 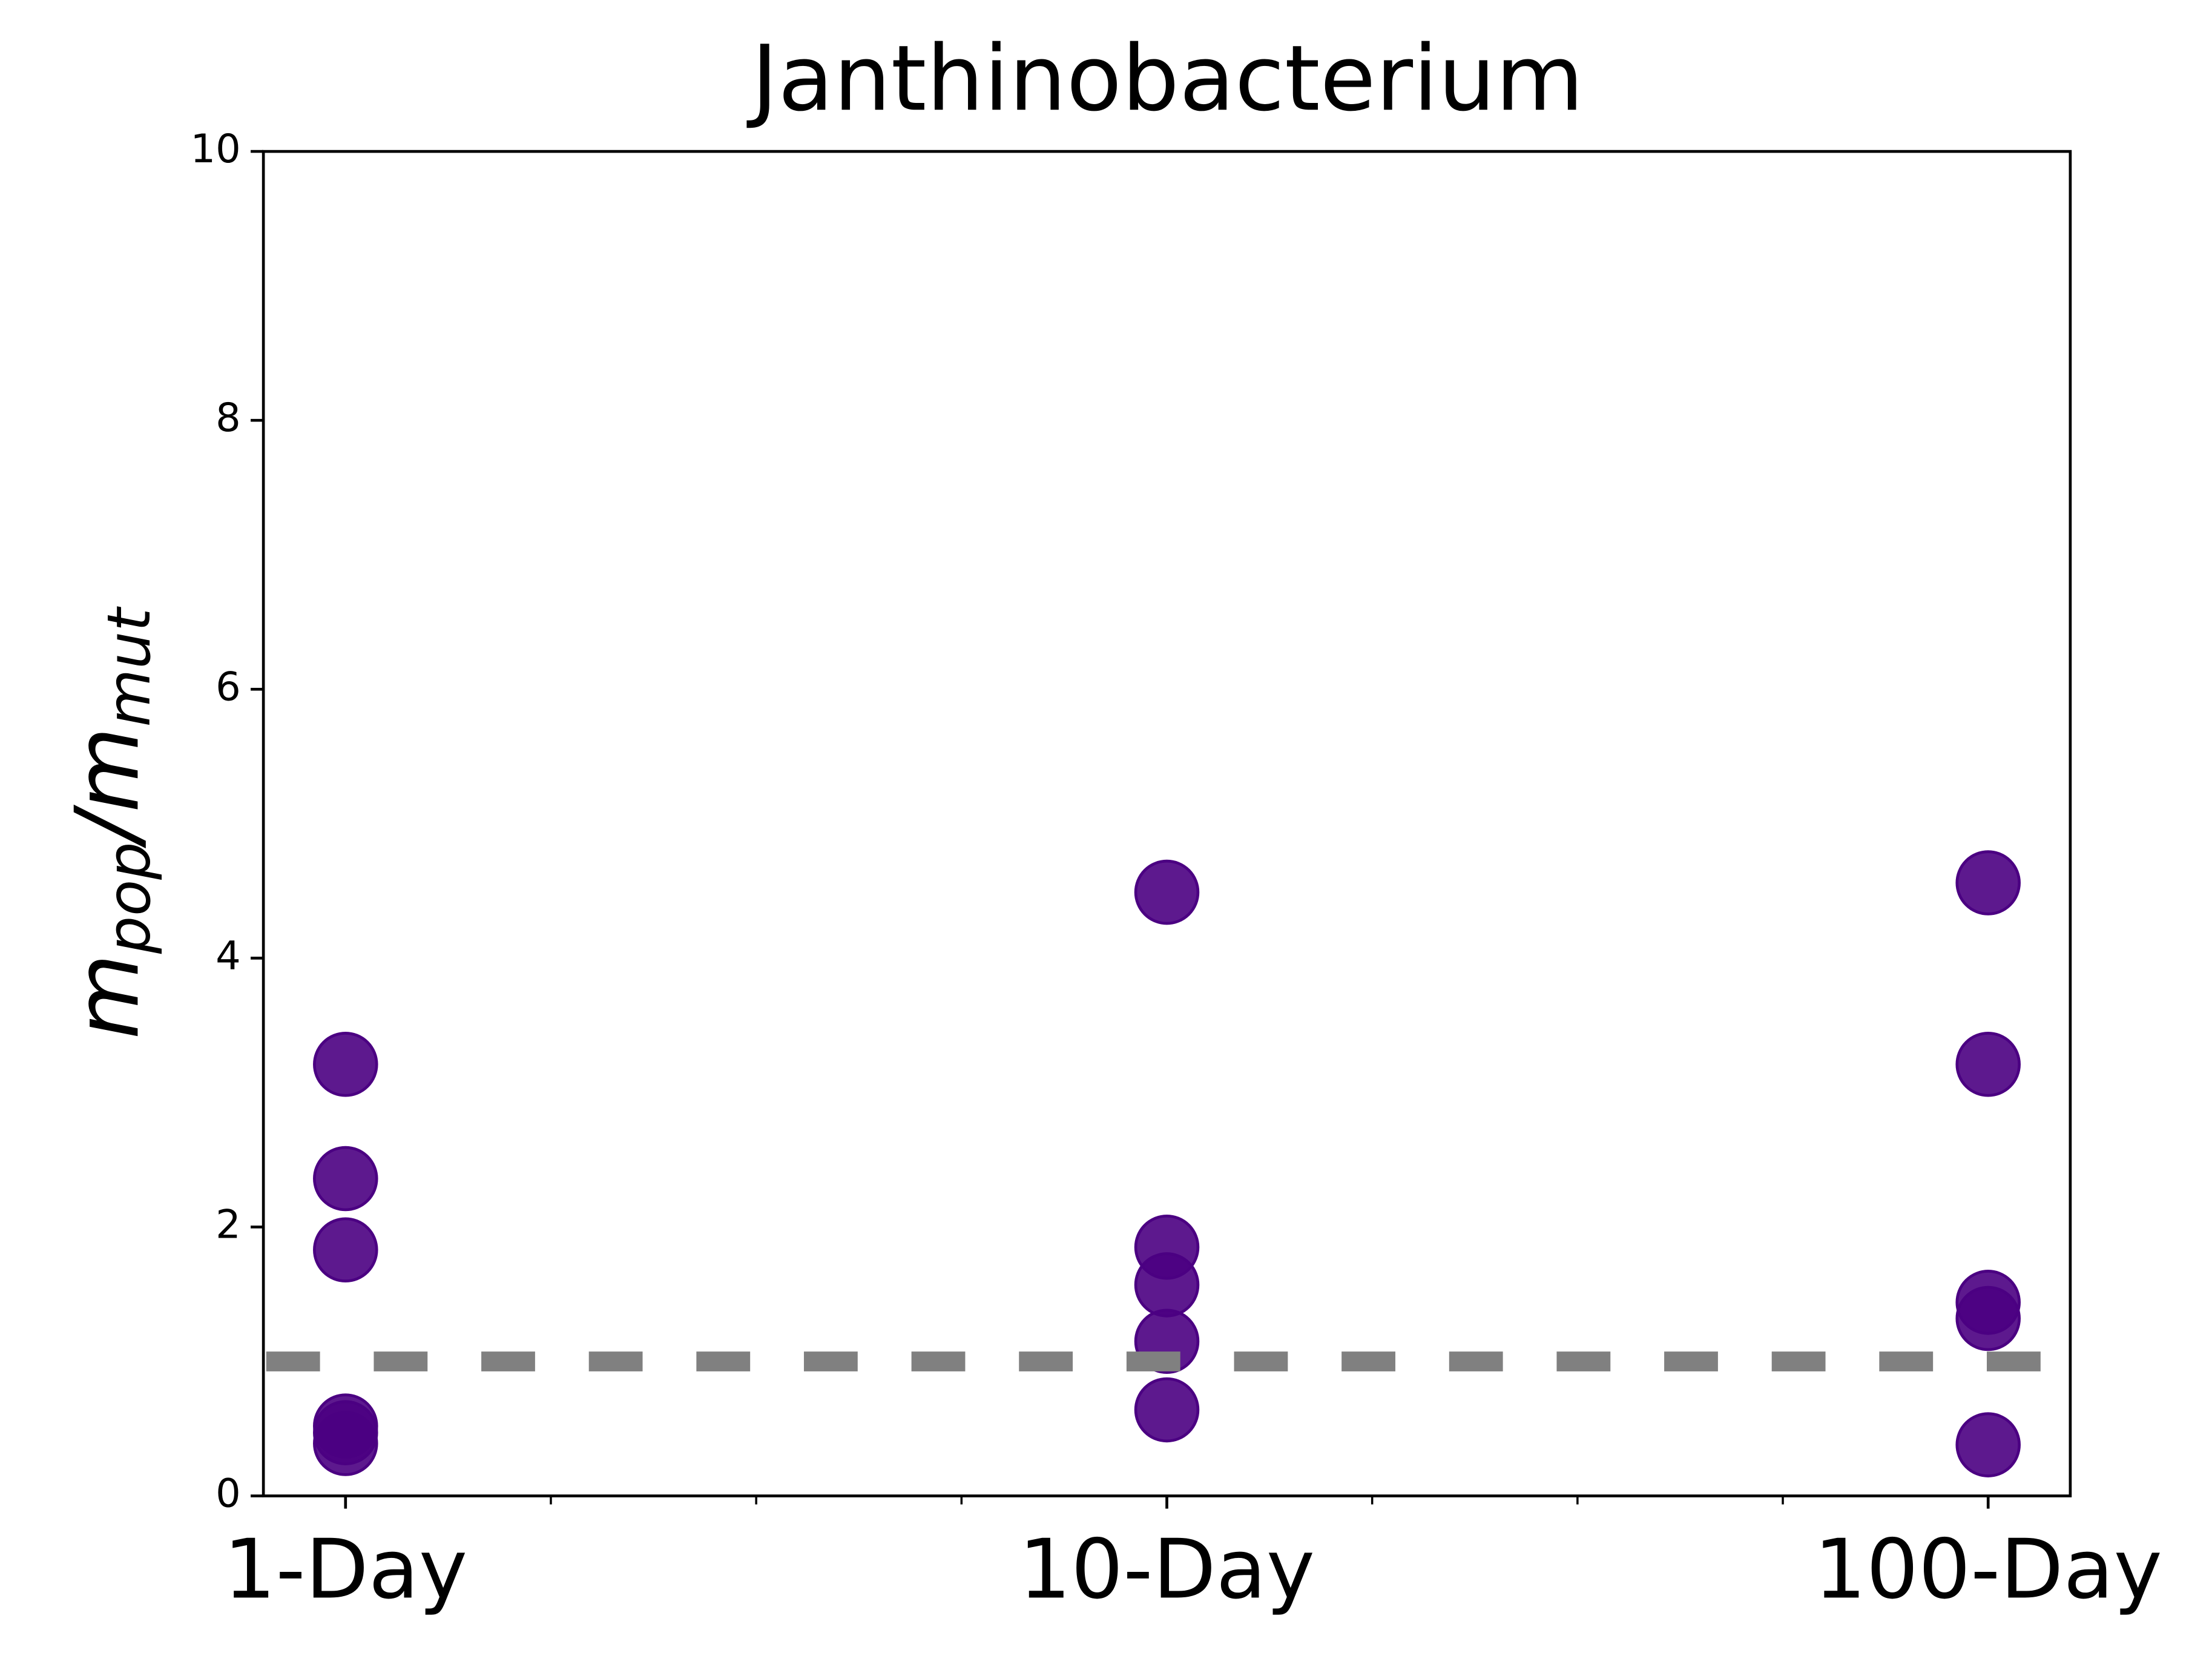 What do you see at coordinates (1165, 78) in the screenshot?
I see `chart-title: Janthinobacterium` at bounding box center [1165, 78].